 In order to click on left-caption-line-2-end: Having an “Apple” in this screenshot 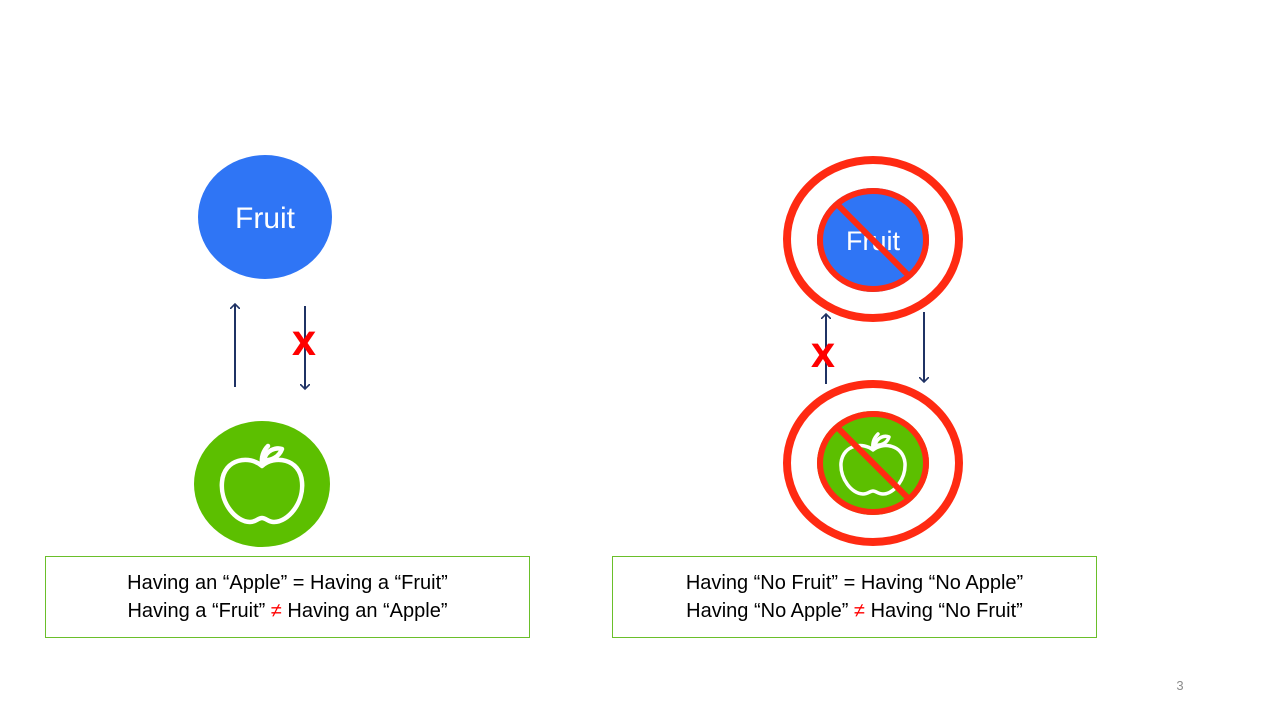, I will do `click(364, 611)`.